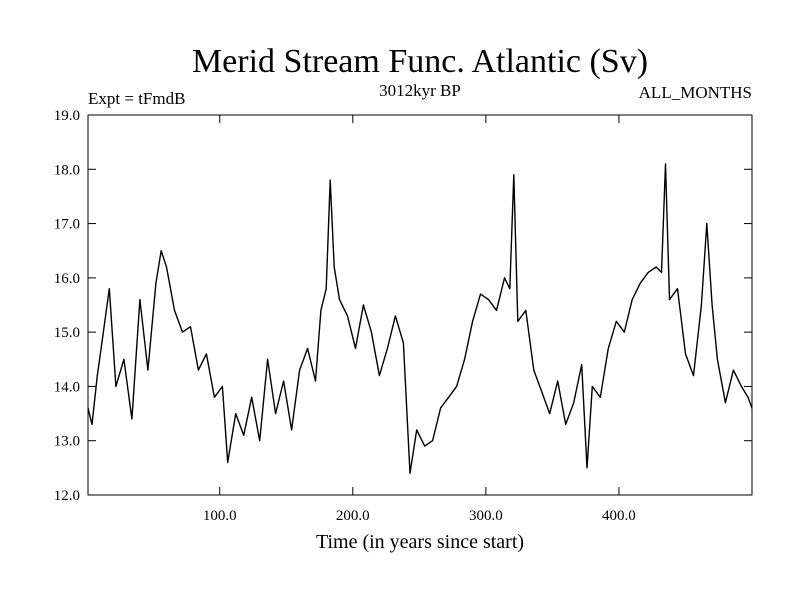 Image resolution: width=800 pixels, height=600 pixels. What do you see at coordinates (420, 542) in the screenshot?
I see `x-axis-label: Time (in years since start)` at bounding box center [420, 542].